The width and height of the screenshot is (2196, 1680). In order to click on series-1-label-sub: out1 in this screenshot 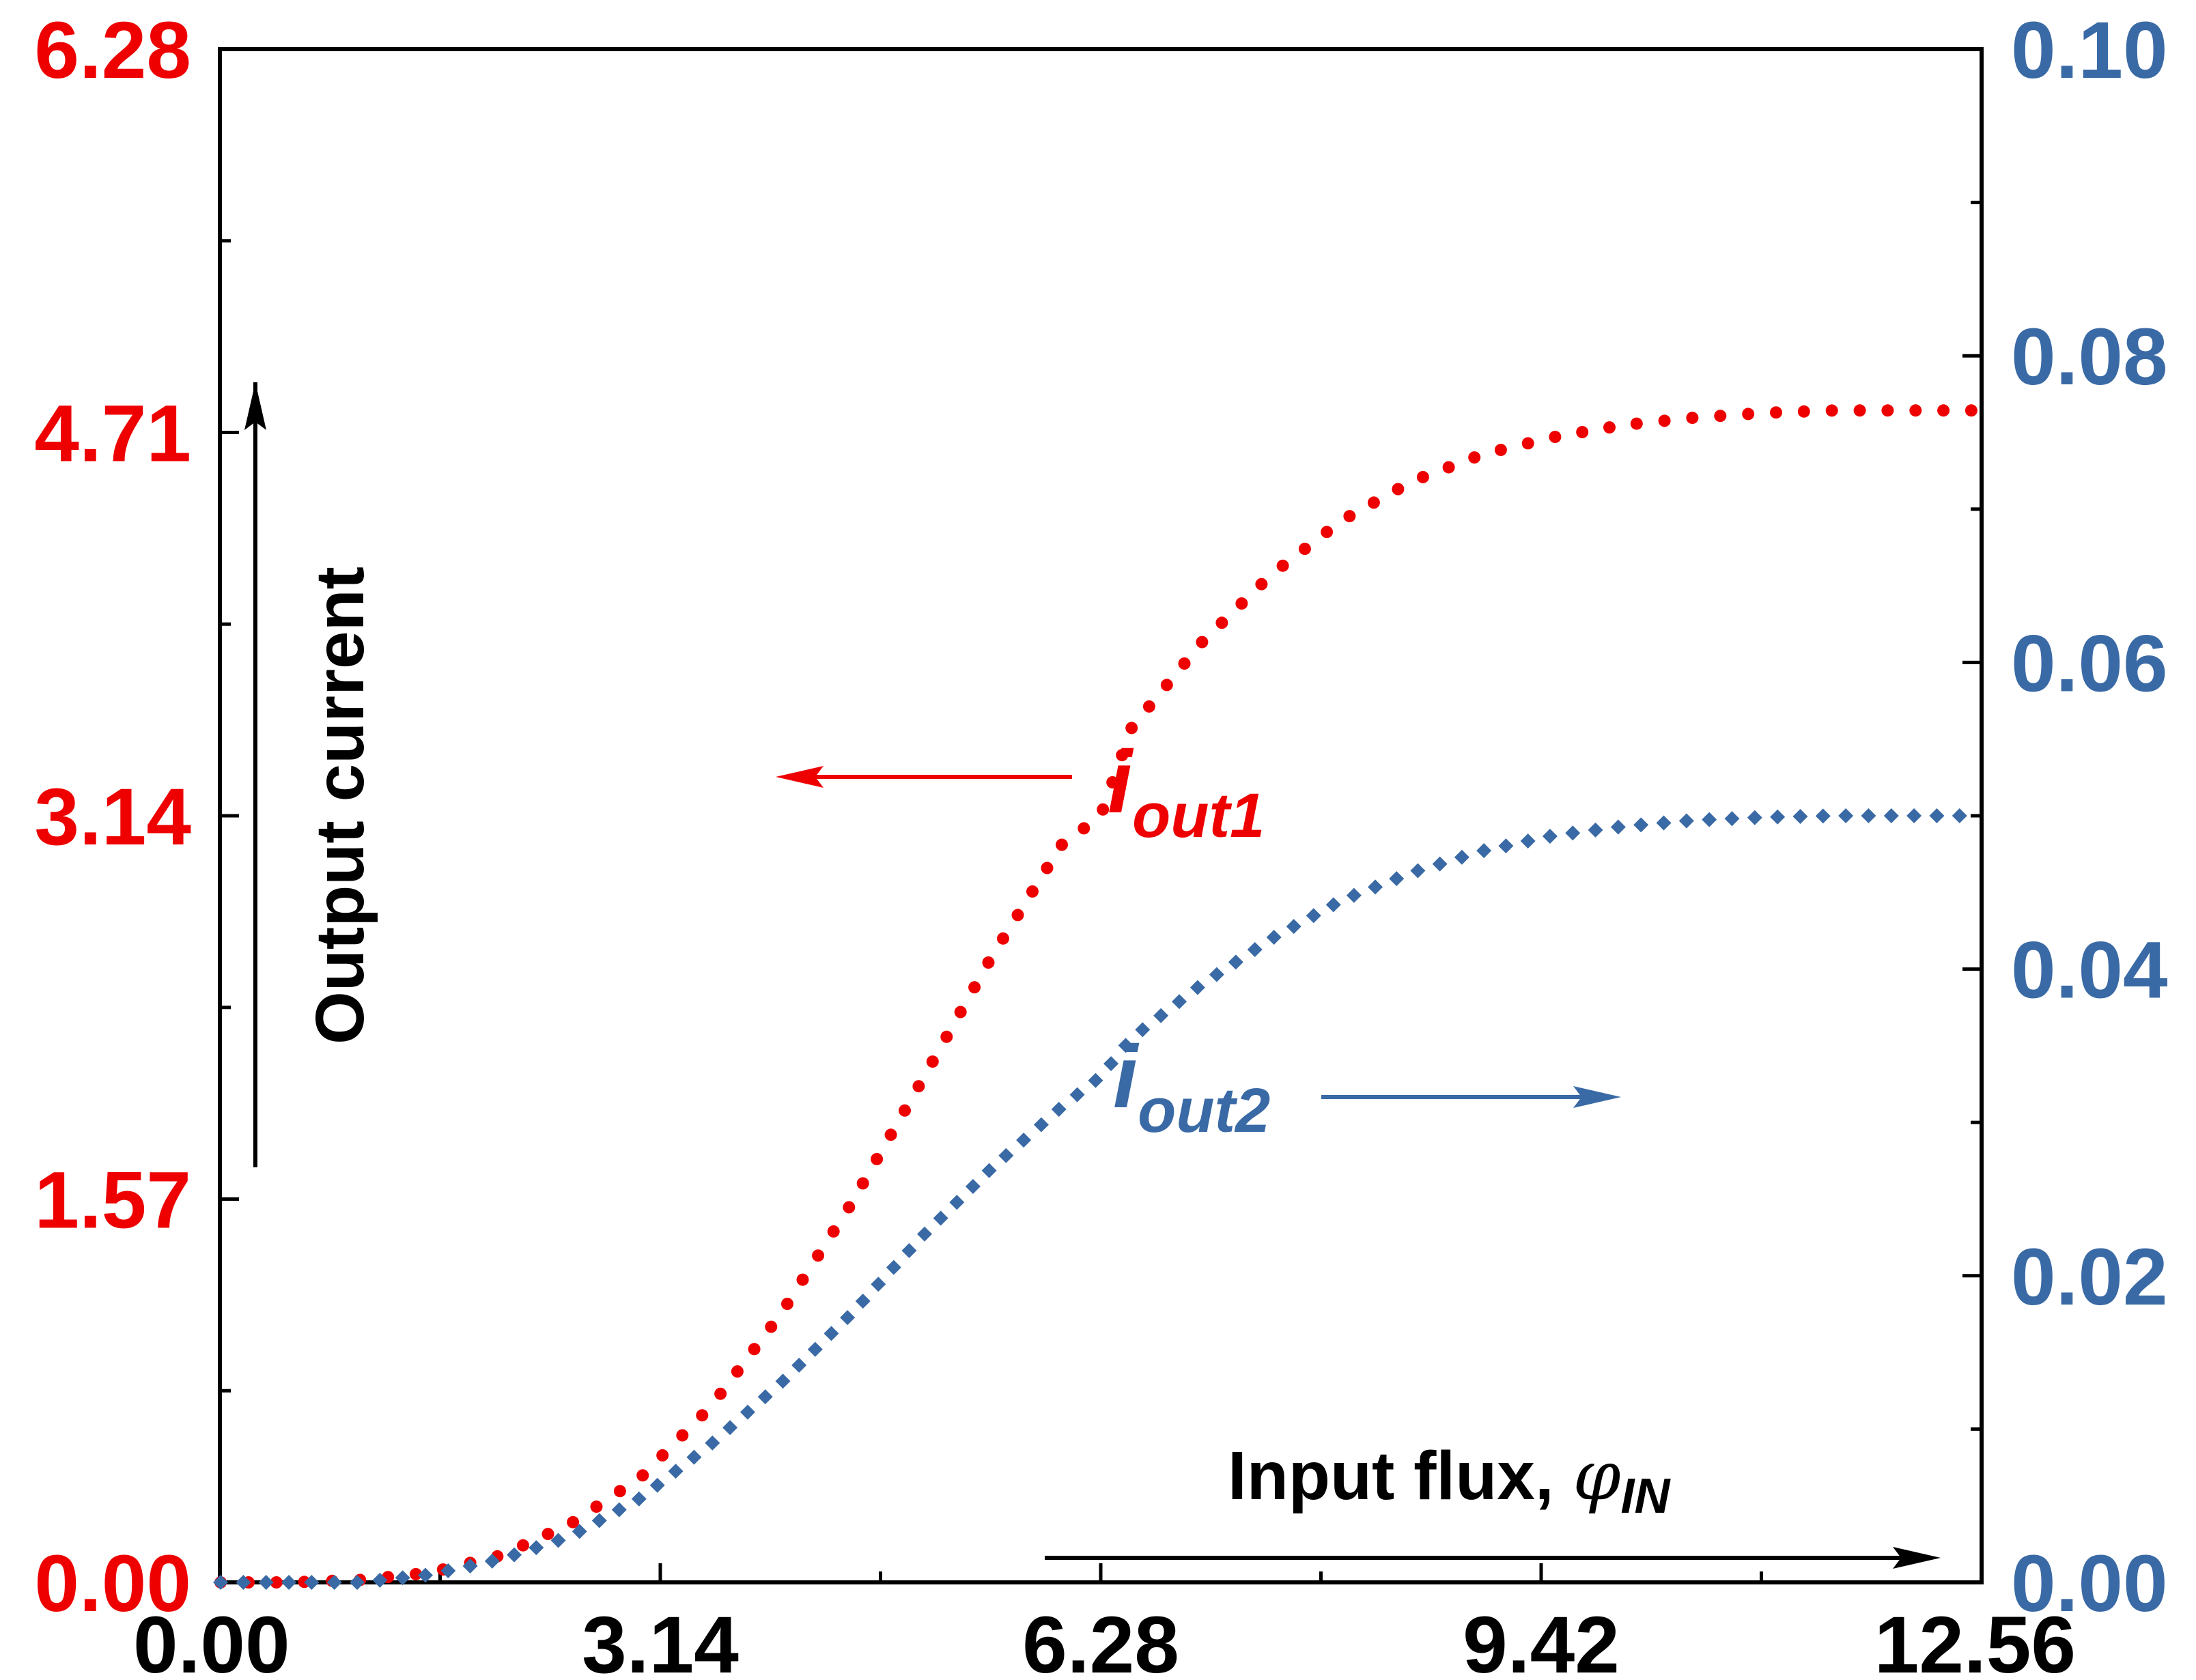, I will do `click(1199, 816)`.